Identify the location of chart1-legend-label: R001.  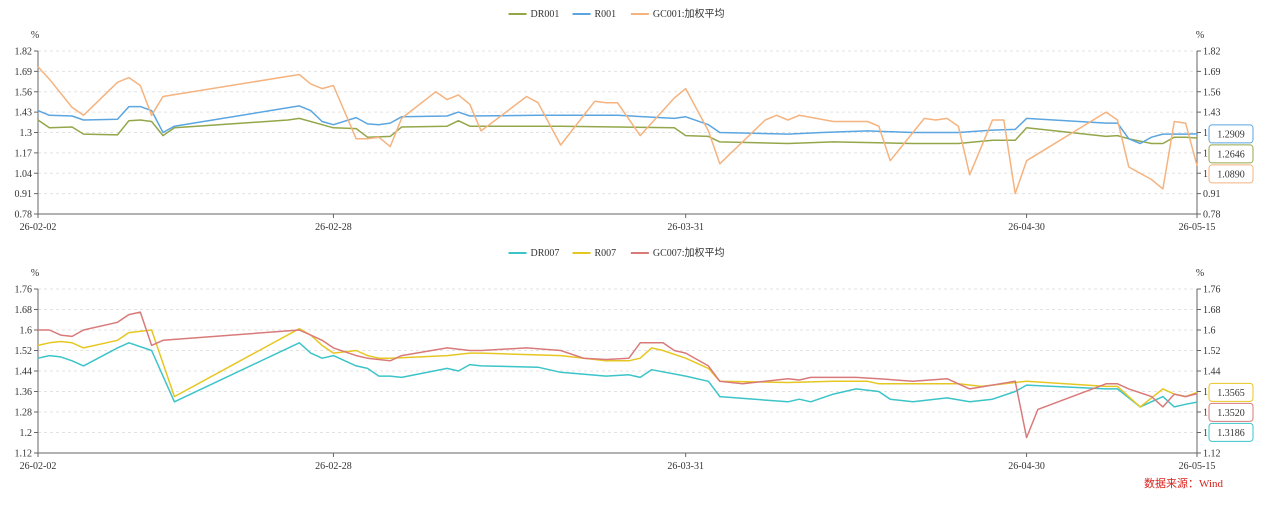
(606, 14).